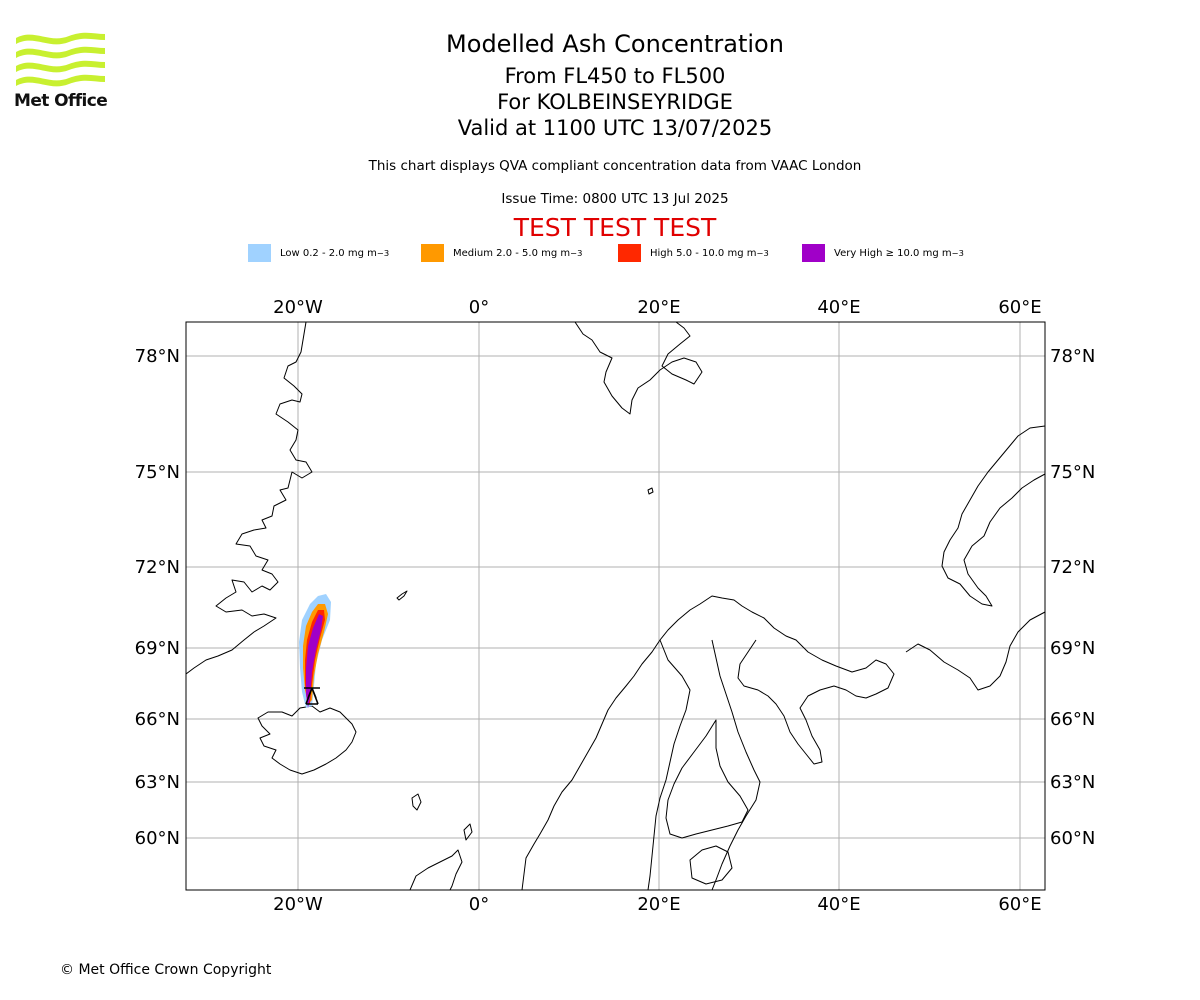 The height and width of the screenshot is (1000, 1200). I want to click on lon-label-top-0: 0°, so click(479, 307).